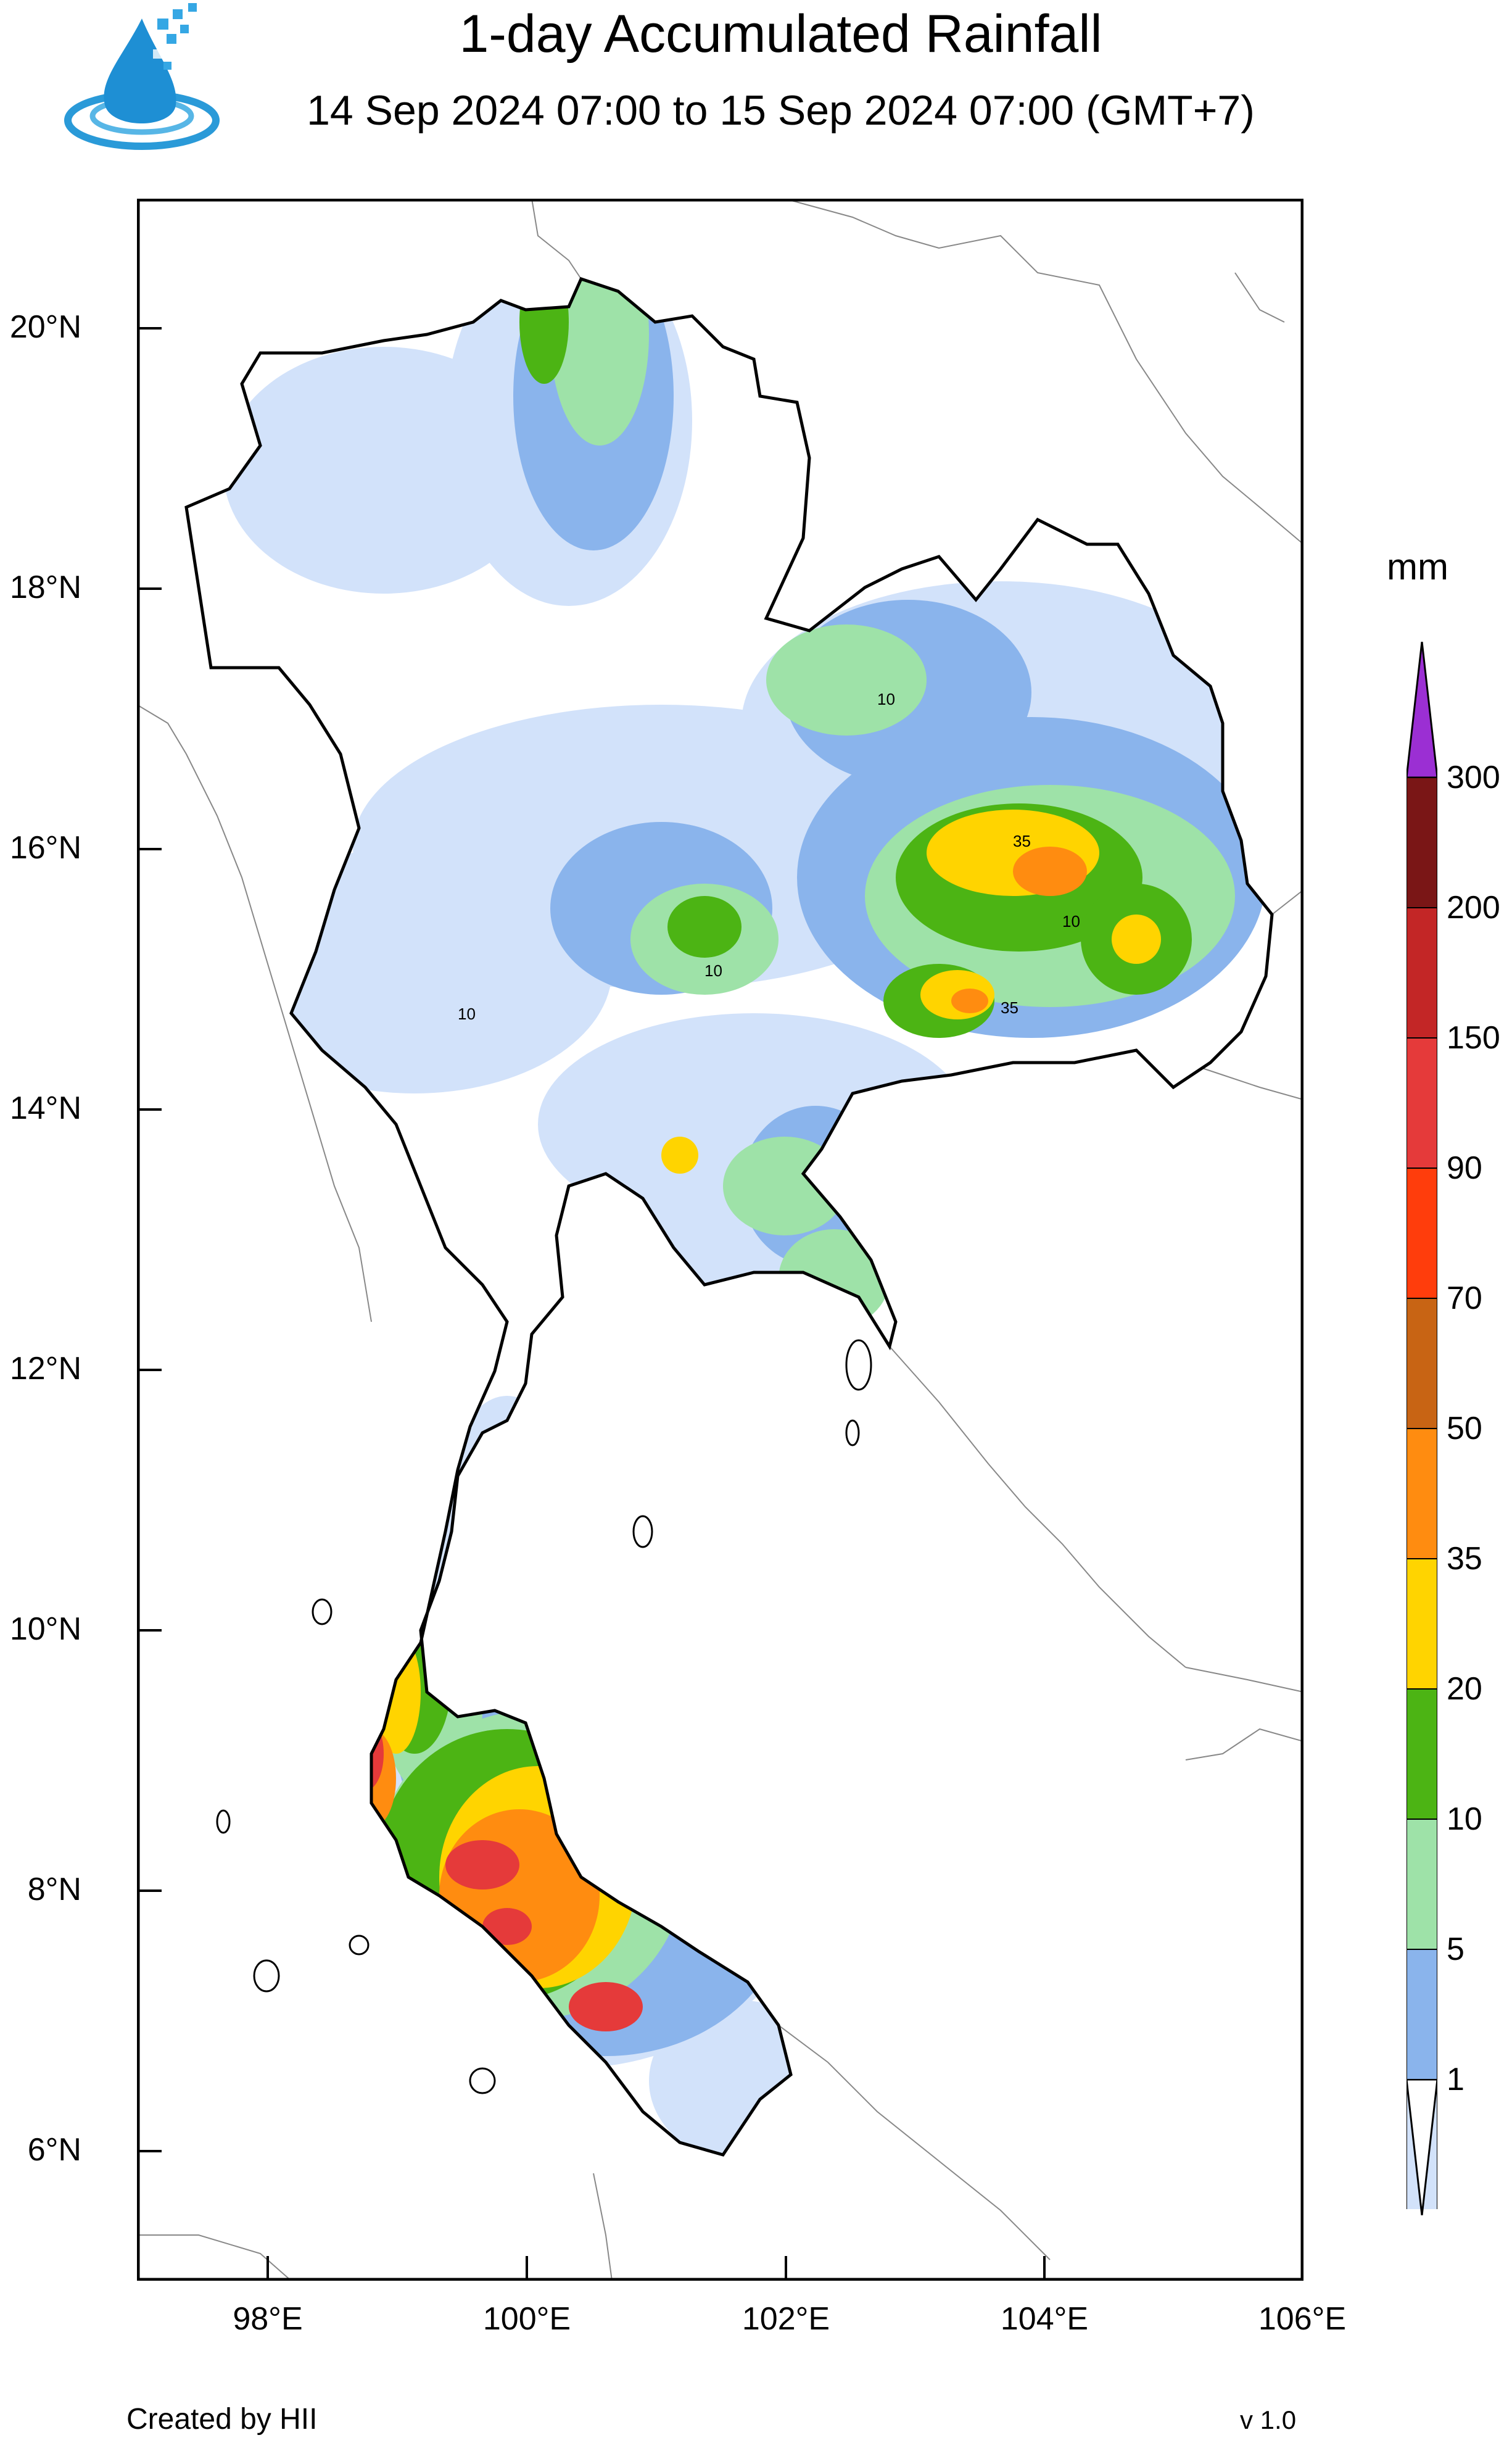  I want to click on colorbar-lower-triangle, so click(1422, 2147).